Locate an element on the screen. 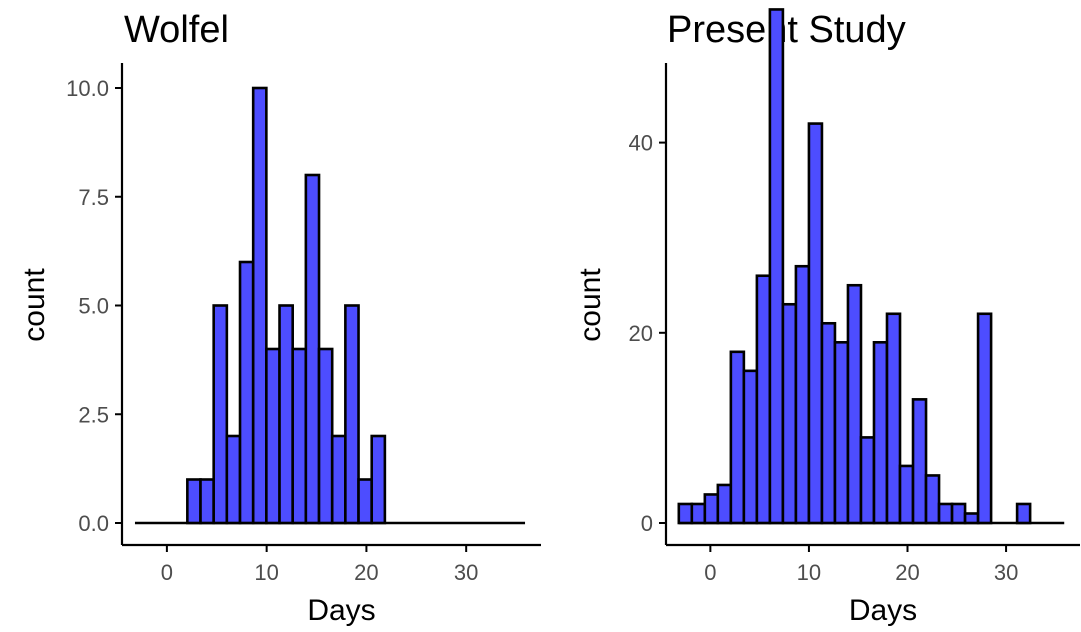  y-tick-label: 0 is located at coordinates (647, 523).